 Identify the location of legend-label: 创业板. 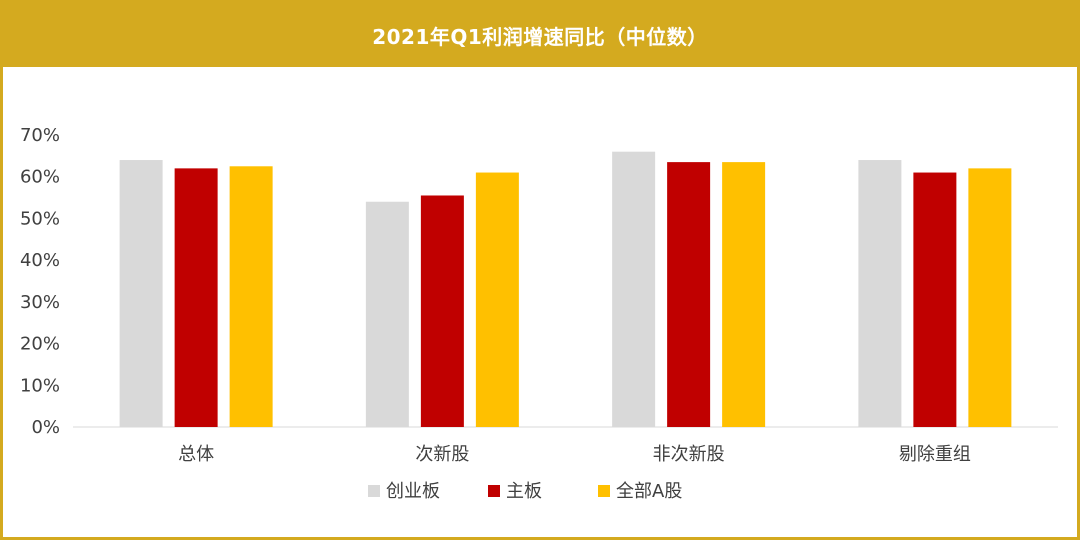
(413, 491).